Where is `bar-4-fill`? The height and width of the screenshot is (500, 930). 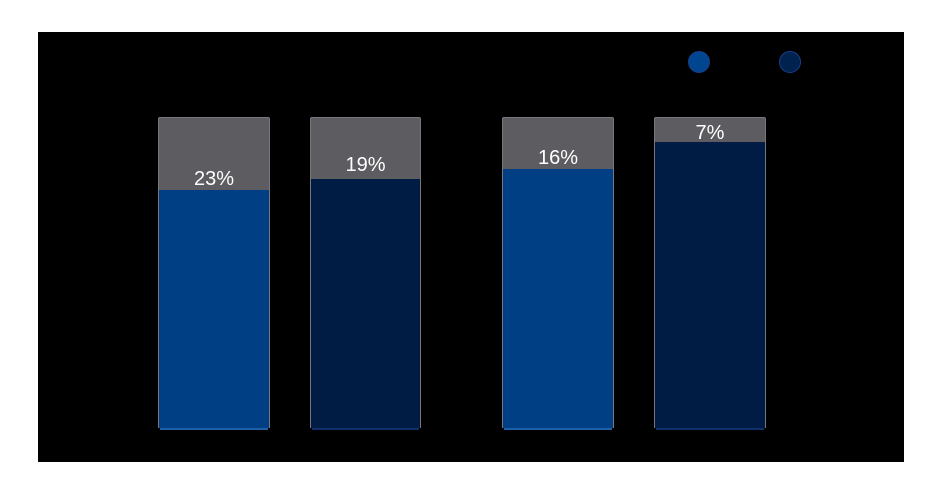
bar-4-fill is located at coordinates (710, 285).